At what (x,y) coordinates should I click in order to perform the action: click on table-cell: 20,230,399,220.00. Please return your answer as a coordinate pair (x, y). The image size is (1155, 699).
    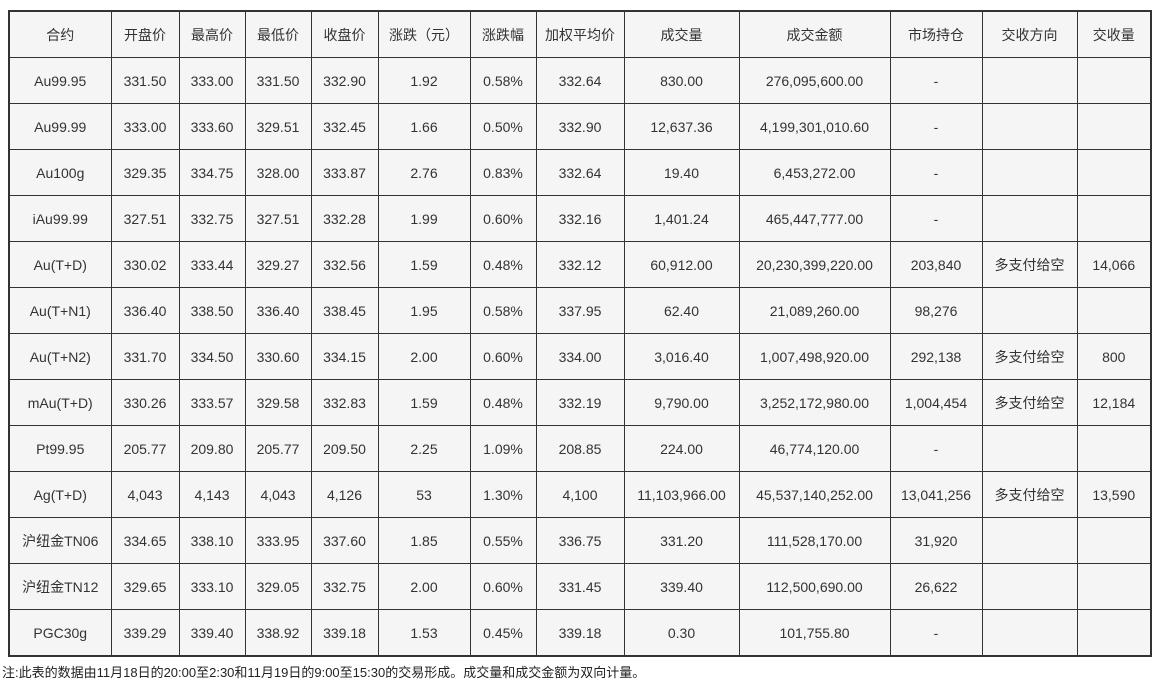
    Looking at the image, I should click on (814, 264).